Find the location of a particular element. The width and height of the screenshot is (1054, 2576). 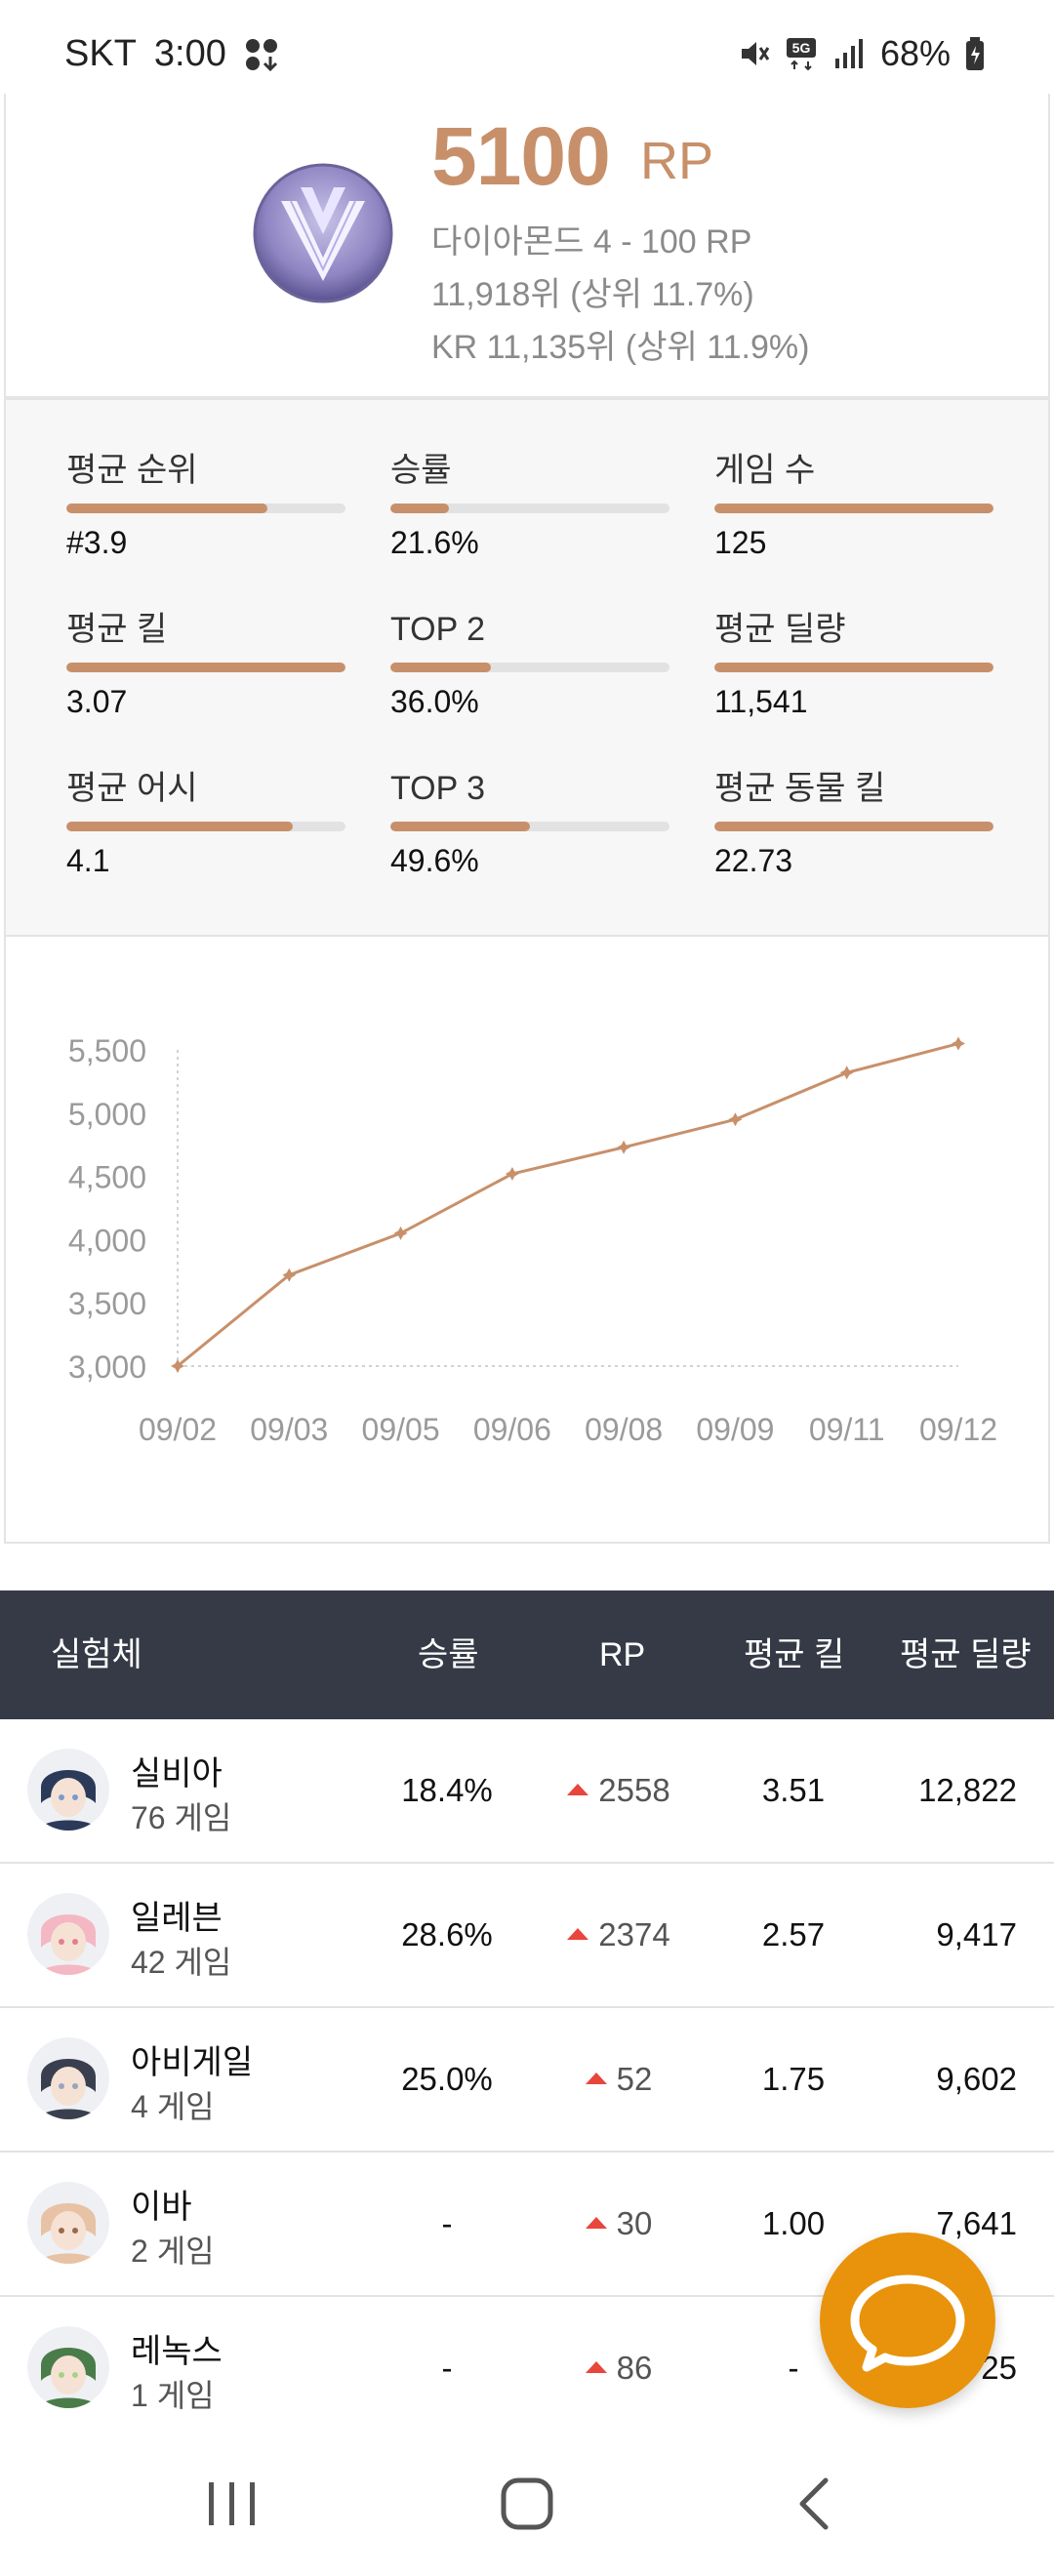

character-name: 일레븐 is located at coordinates (177, 1918).